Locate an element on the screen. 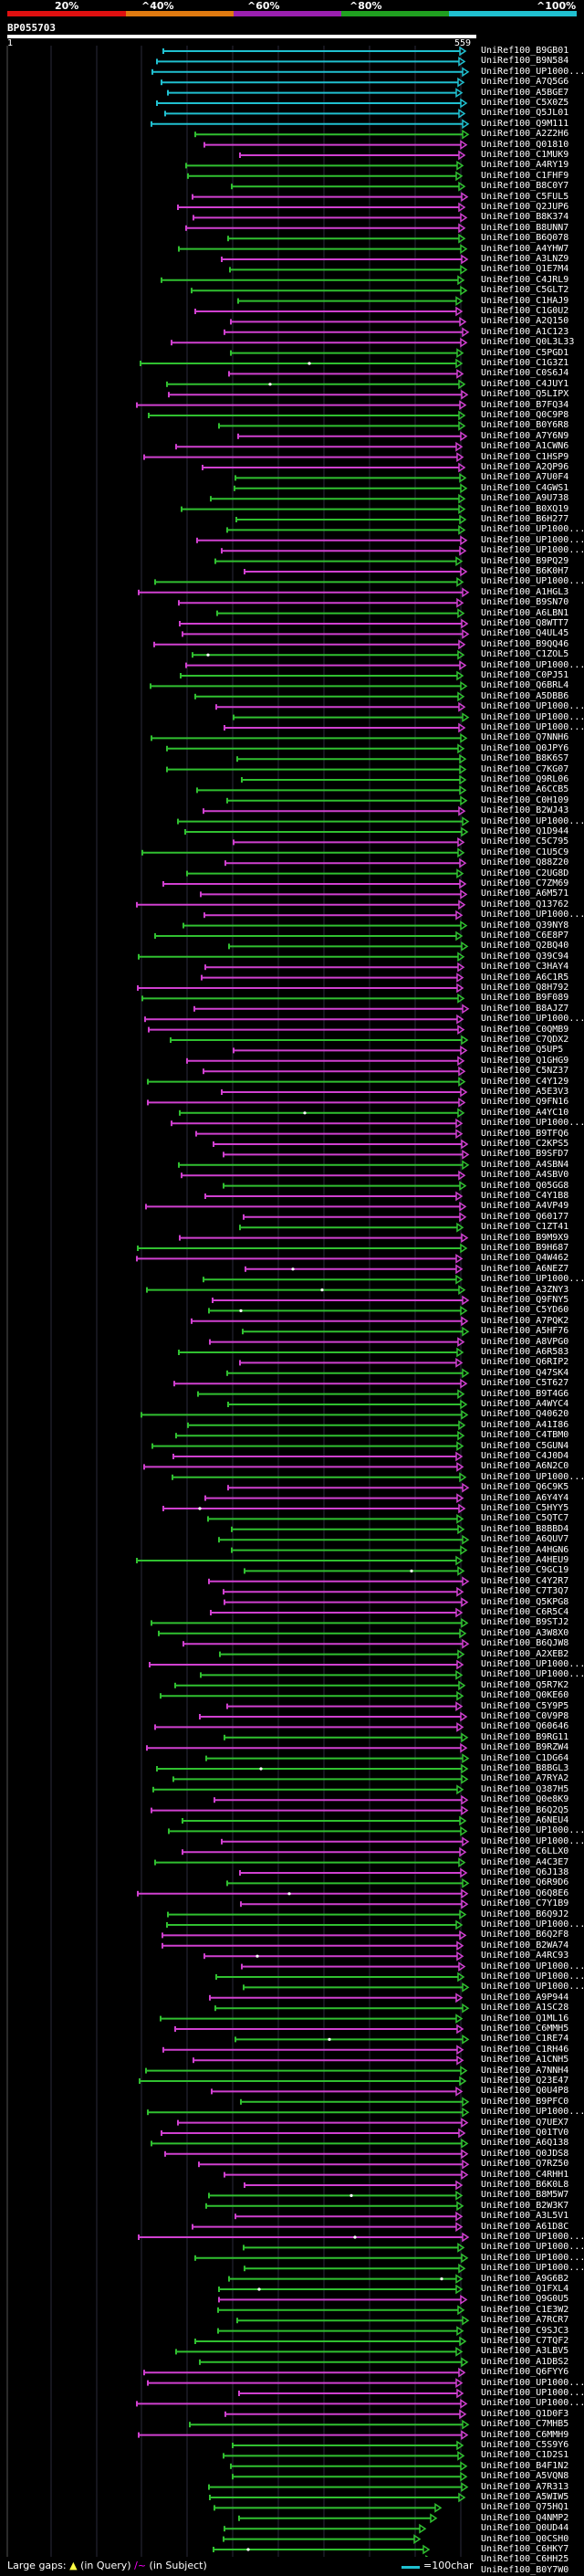  hit-label: UniRef100_C5C795 is located at coordinates (525, 841).